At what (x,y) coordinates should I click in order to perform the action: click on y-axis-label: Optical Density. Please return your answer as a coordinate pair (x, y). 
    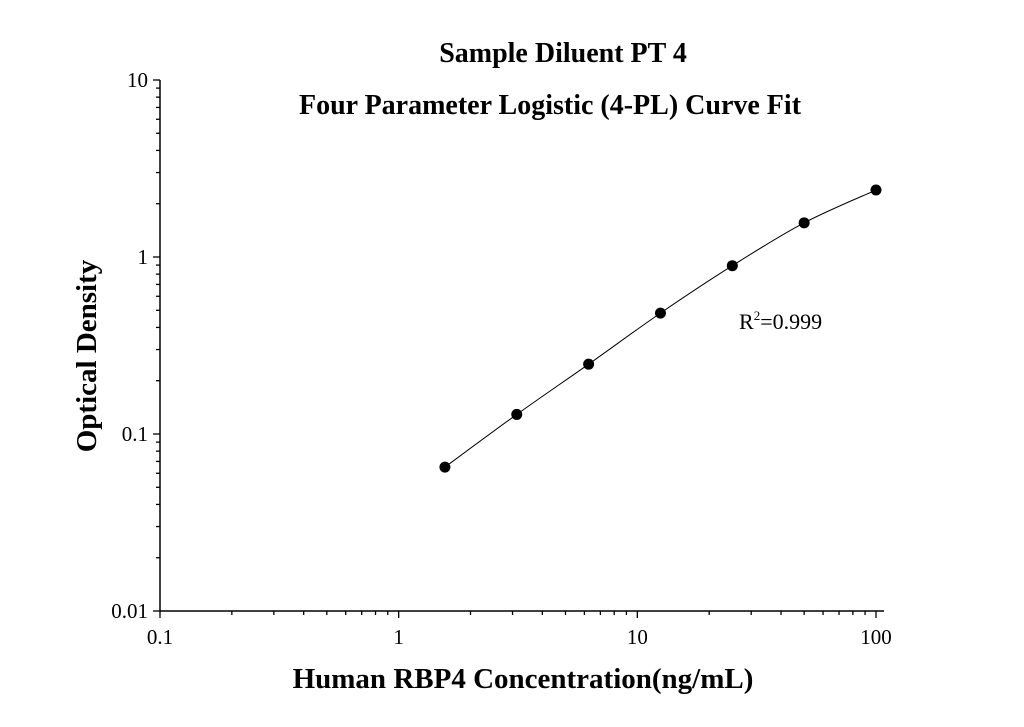
    Looking at the image, I should click on (87, 355).